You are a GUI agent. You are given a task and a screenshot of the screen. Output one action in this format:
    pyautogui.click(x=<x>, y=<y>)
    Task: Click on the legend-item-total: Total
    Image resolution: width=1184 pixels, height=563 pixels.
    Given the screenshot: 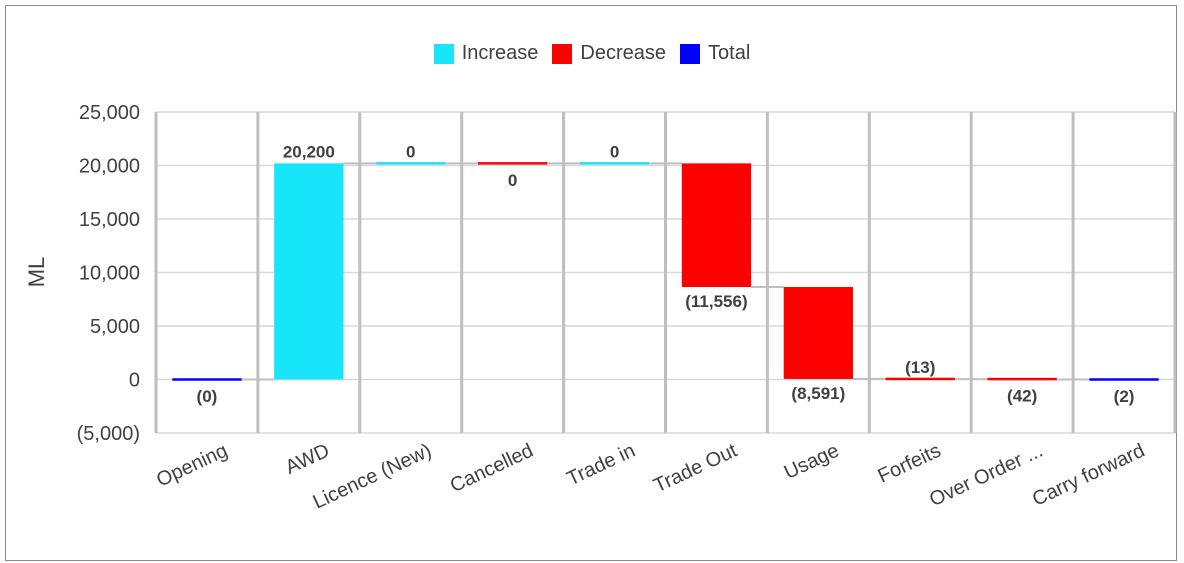 What is the action you would take?
    pyautogui.click(x=715, y=53)
    